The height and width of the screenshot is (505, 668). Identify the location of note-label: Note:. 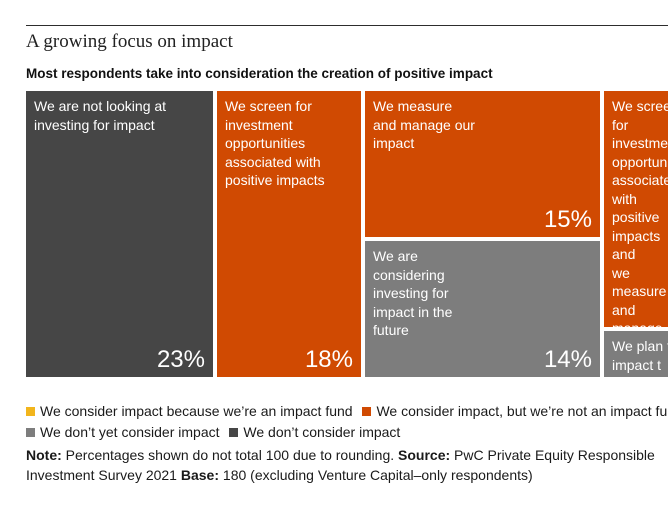
(44, 455).